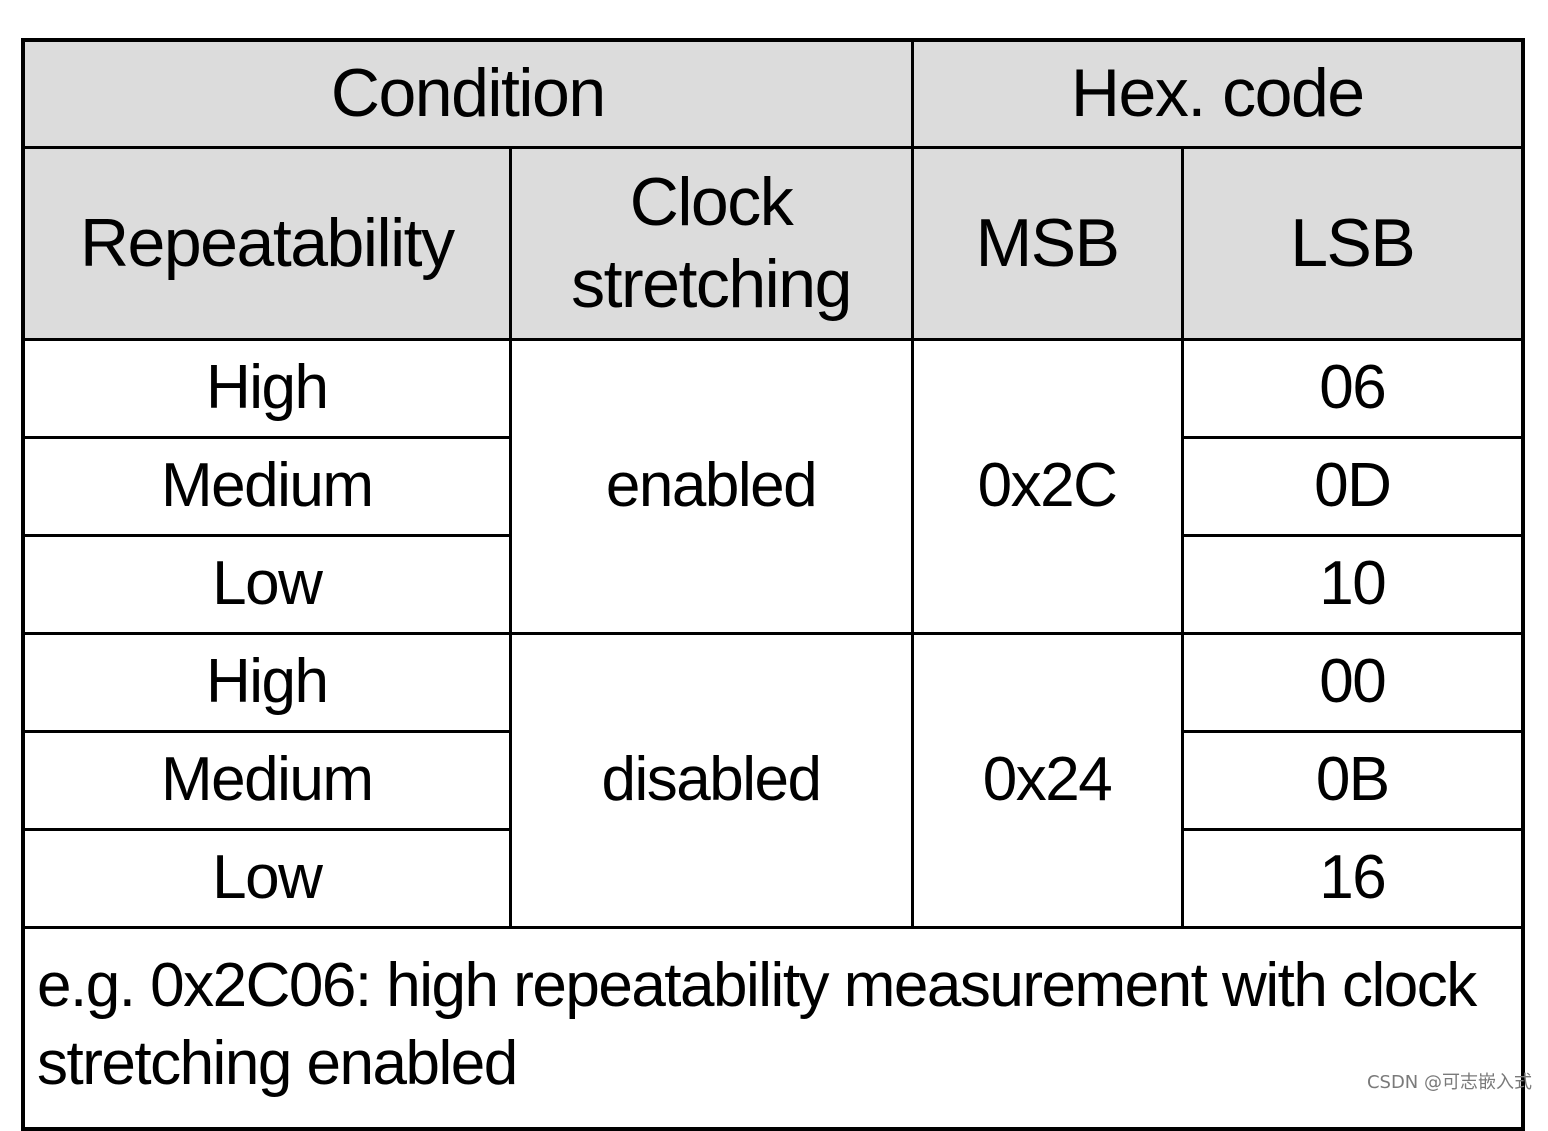  What do you see at coordinates (1449, 1082) in the screenshot?
I see `watermark-text: CSDN @可志嵌入式` at bounding box center [1449, 1082].